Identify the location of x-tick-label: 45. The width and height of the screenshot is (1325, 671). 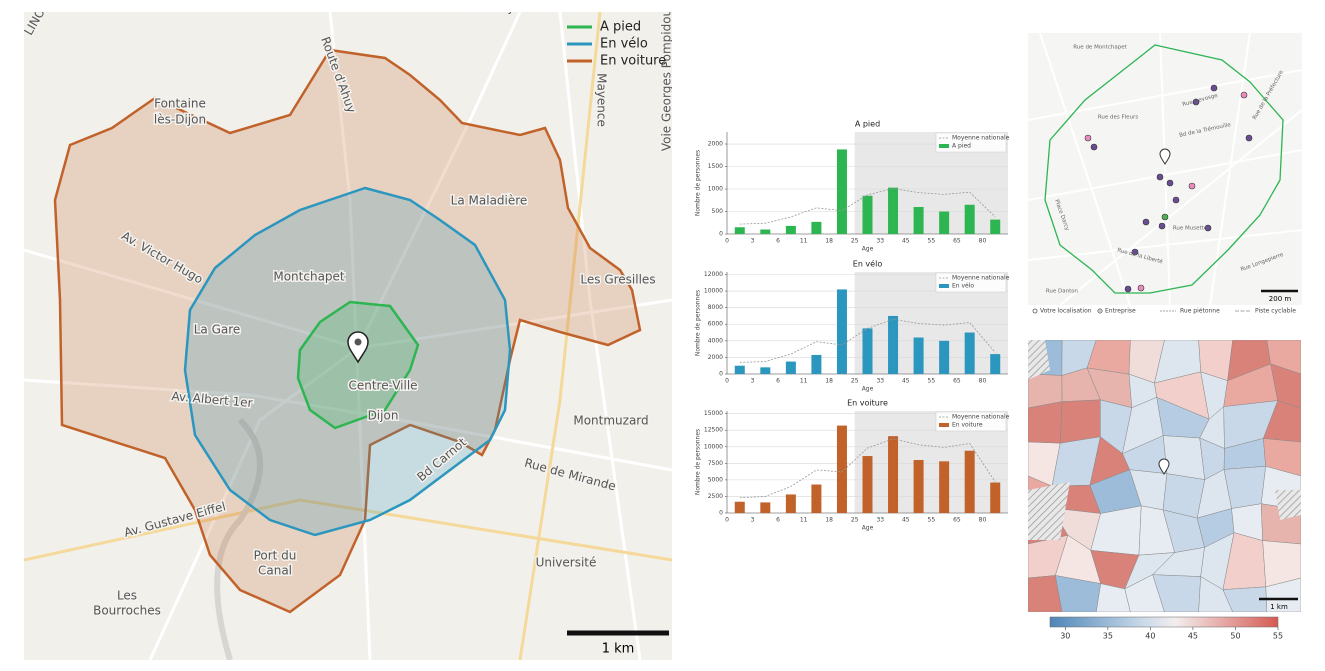
(906, 520).